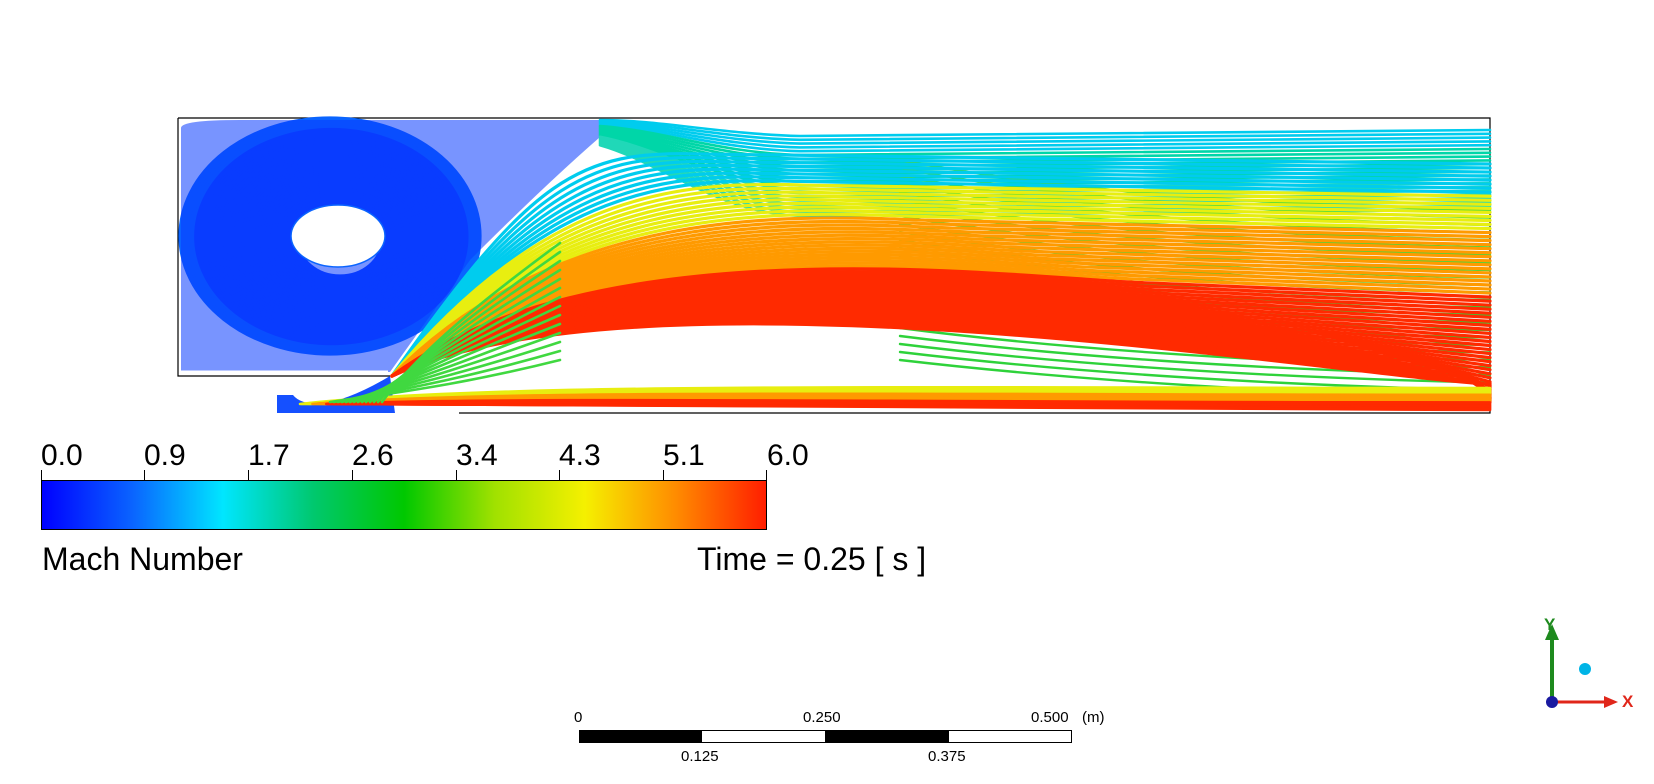  What do you see at coordinates (812, 559) in the screenshot?
I see `time-label: Time = 0.25 [ s ]` at bounding box center [812, 559].